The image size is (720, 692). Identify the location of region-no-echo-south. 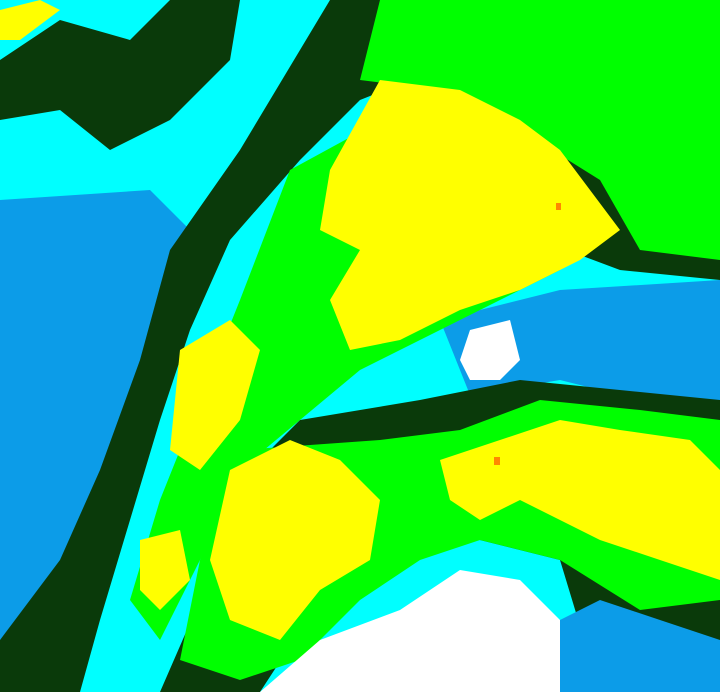
(410, 631).